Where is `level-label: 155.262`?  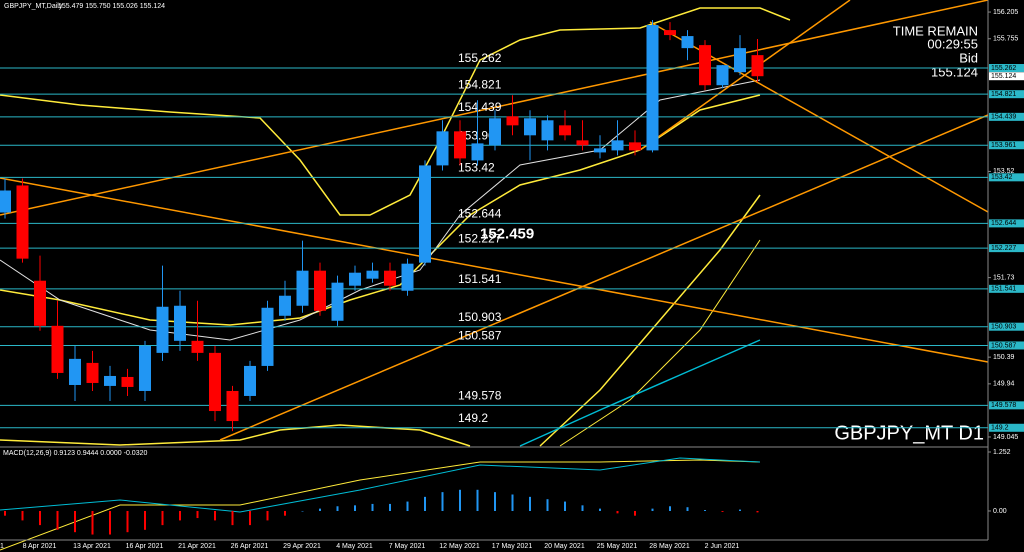
level-label: 155.262 is located at coordinates (480, 58).